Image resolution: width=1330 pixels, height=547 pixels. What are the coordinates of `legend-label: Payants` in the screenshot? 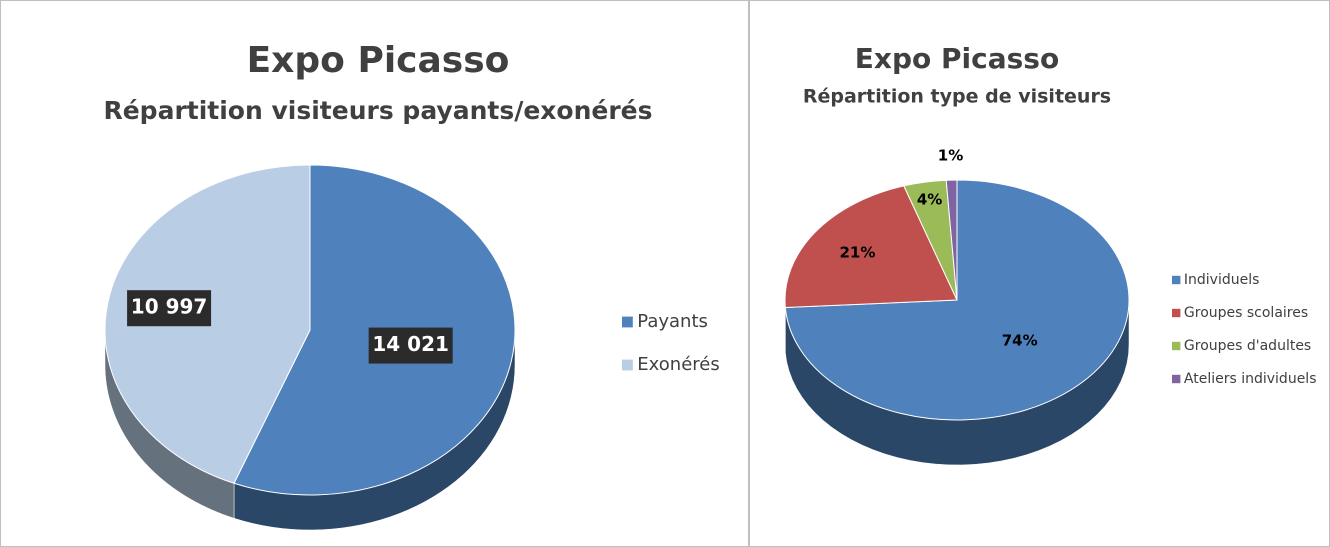 It's located at (672, 321).